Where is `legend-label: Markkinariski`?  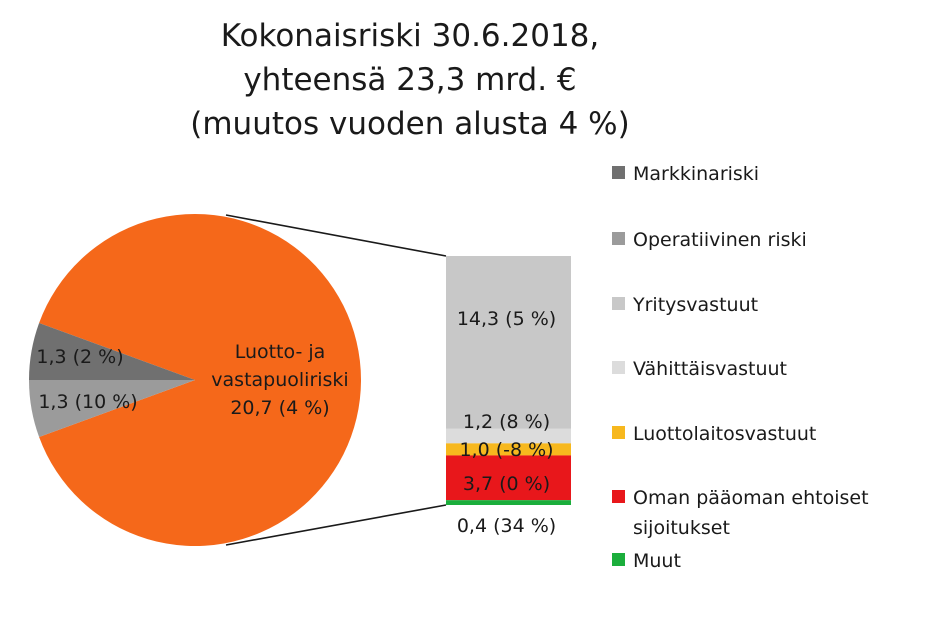
legend-label: Markkinariski is located at coordinates (696, 174).